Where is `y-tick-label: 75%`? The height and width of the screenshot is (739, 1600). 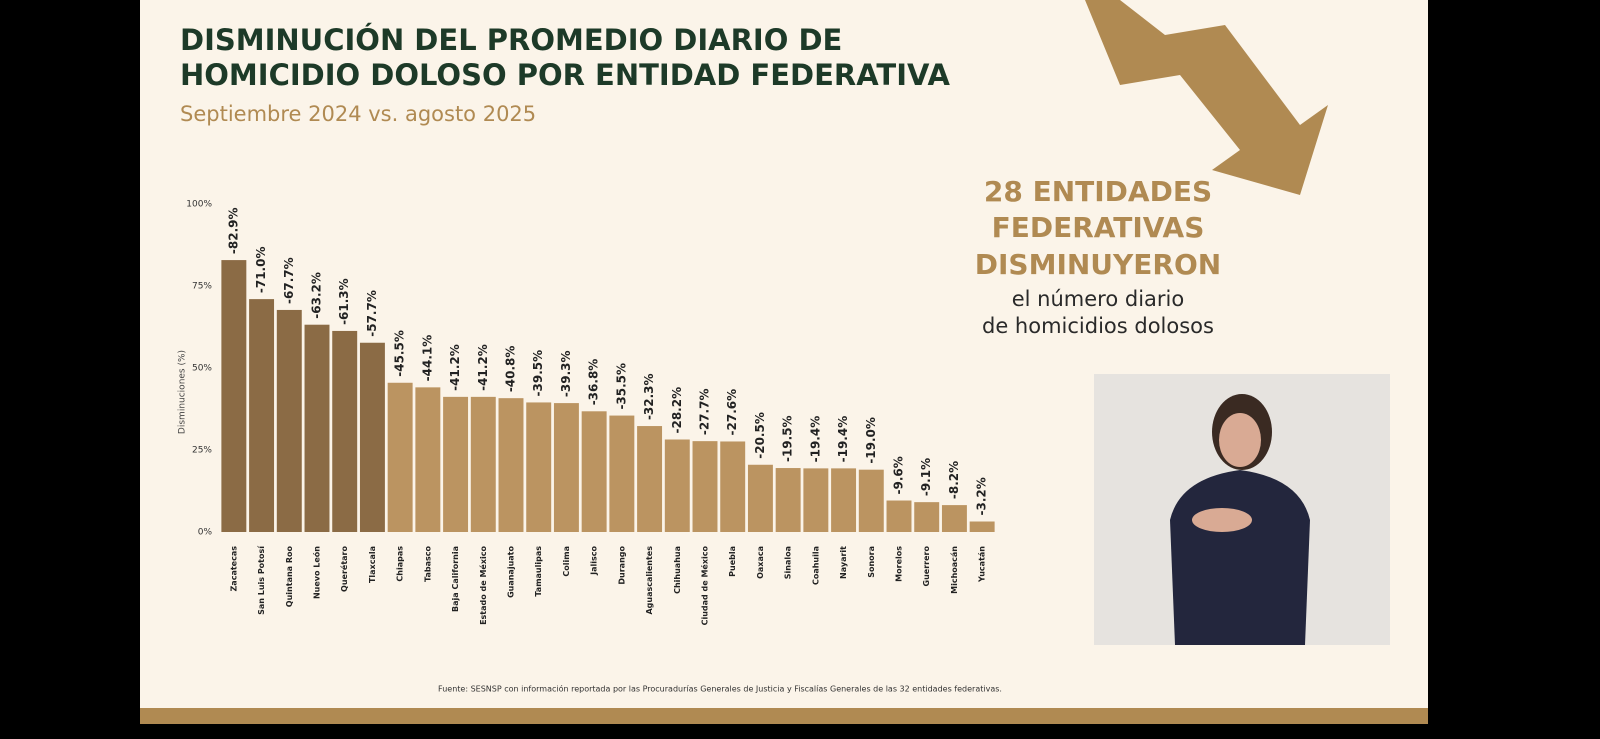
y-tick-label: 75% is located at coordinates (202, 287).